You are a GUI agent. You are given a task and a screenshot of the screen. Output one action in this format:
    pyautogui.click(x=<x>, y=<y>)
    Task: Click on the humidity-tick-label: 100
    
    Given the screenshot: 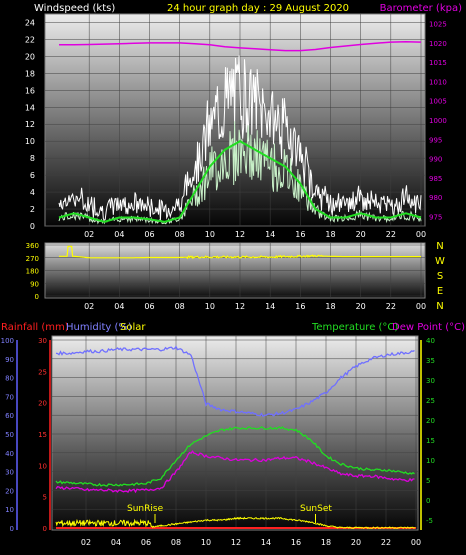 What is the action you would take?
    pyautogui.click(x=7, y=341)
    